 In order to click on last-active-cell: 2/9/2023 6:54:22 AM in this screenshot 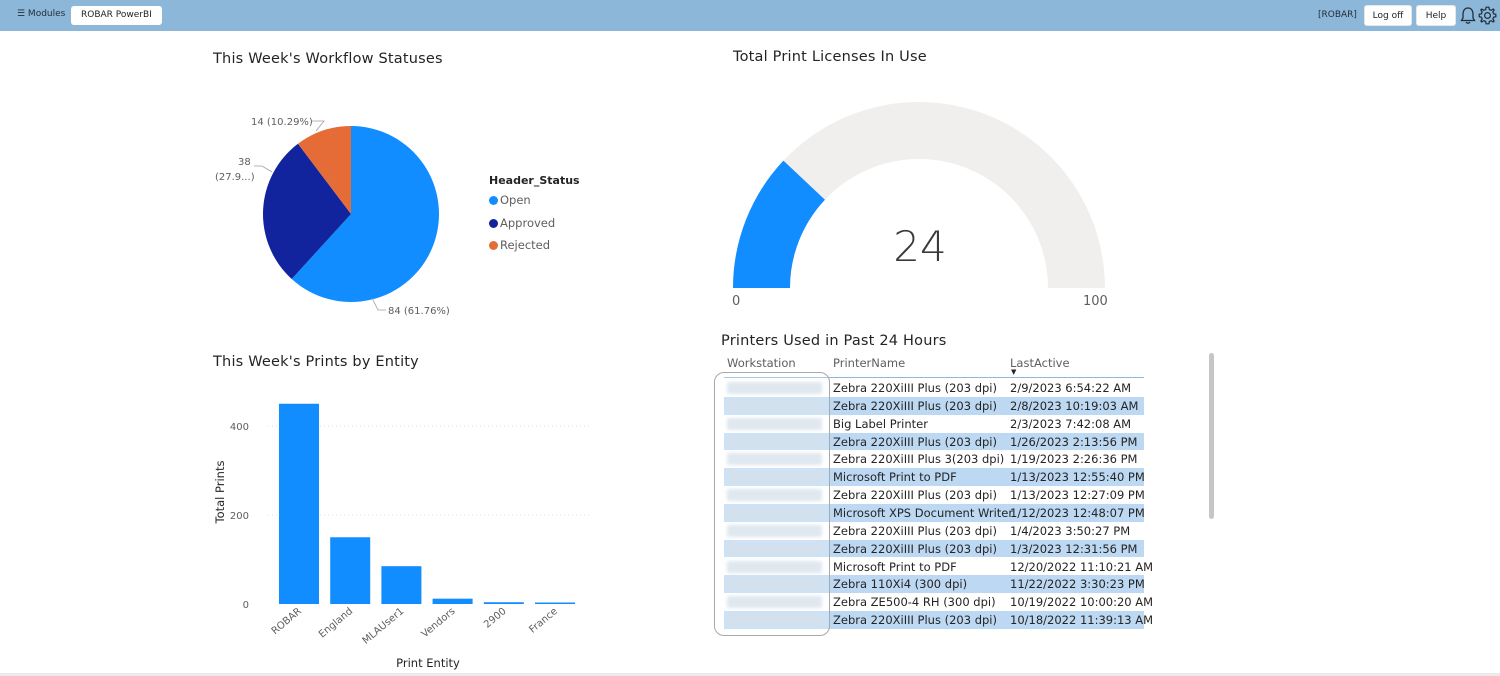, I will do `click(1071, 388)`.